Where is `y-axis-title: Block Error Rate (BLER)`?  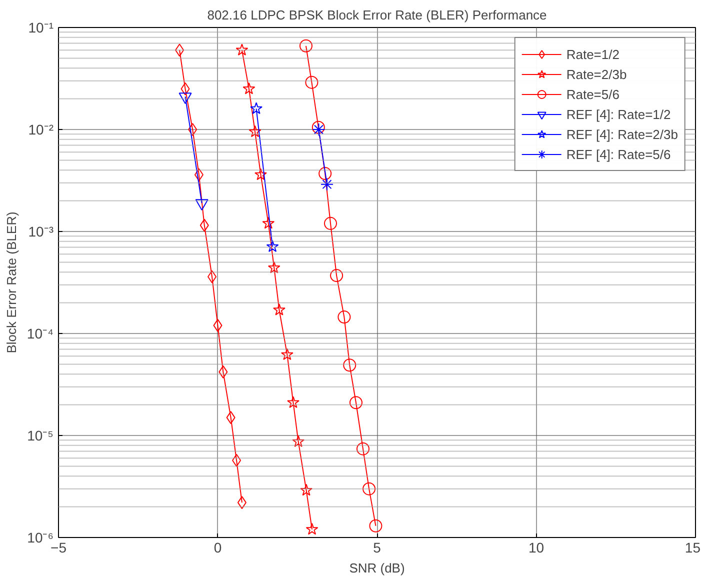
y-axis-title: Block Error Rate (BLER) is located at coordinates (11, 283).